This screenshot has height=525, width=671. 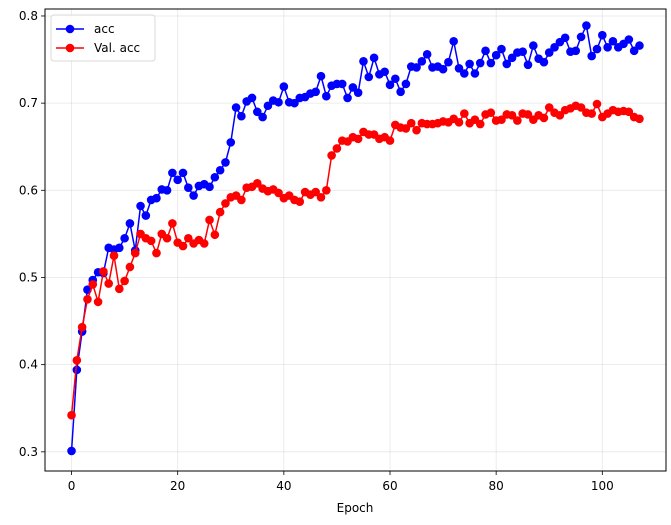 What do you see at coordinates (28, 452) in the screenshot?
I see `y-tick-label: 0.3` at bounding box center [28, 452].